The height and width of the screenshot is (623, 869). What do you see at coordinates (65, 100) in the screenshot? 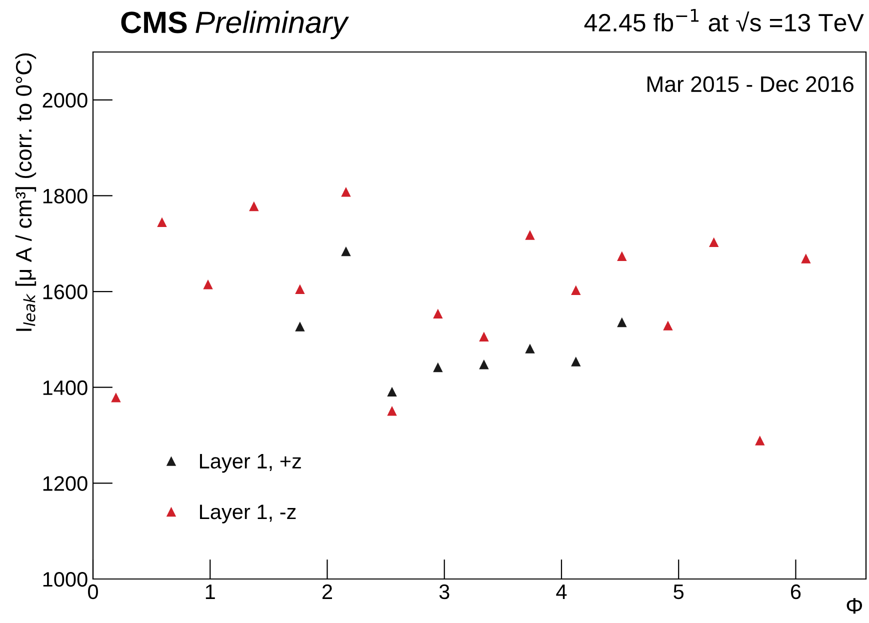
I see `y-tick-label: 2000` at bounding box center [65, 100].